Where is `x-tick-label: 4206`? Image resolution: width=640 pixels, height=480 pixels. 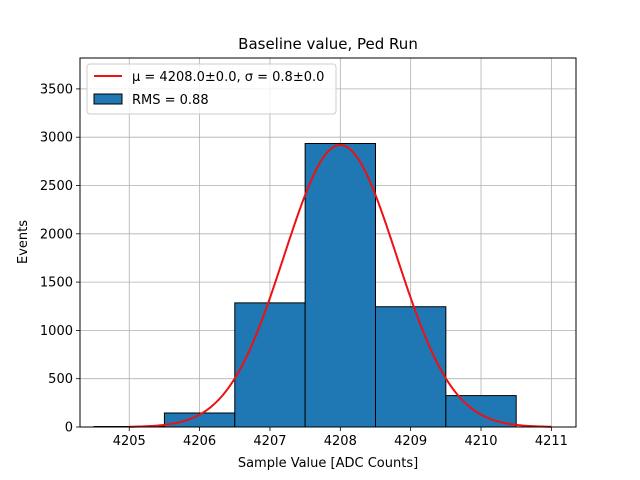
x-tick-label: 4206 is located at coordinates (199, 441).